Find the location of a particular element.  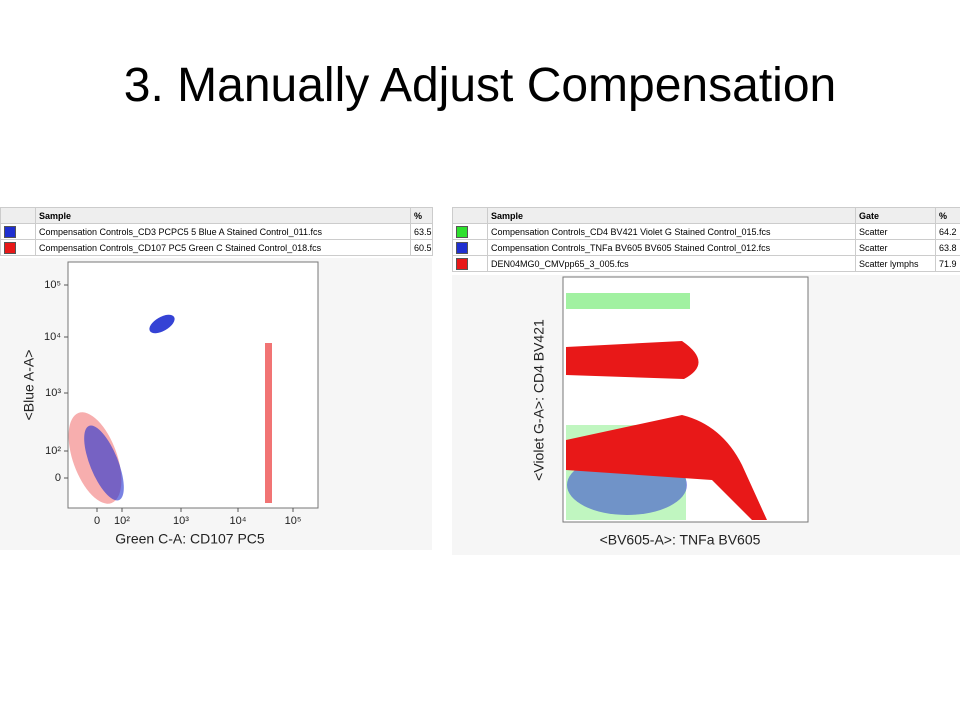

cell: 63.8 is located at coordinates (947, 247).